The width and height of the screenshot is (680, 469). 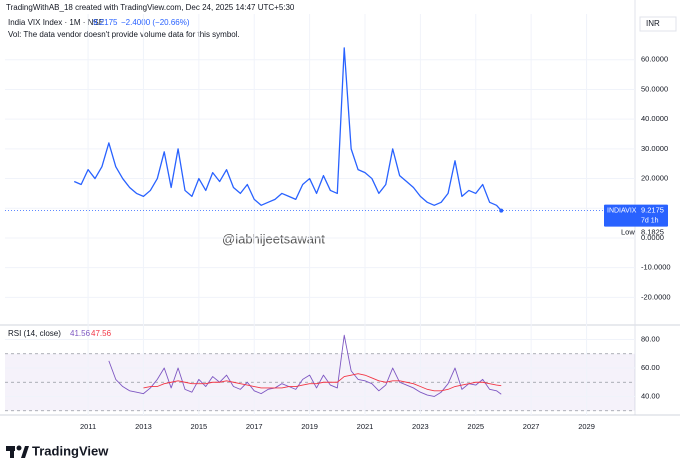 I want to click on x-tick-label: 2015, so click(x=199, y=426).